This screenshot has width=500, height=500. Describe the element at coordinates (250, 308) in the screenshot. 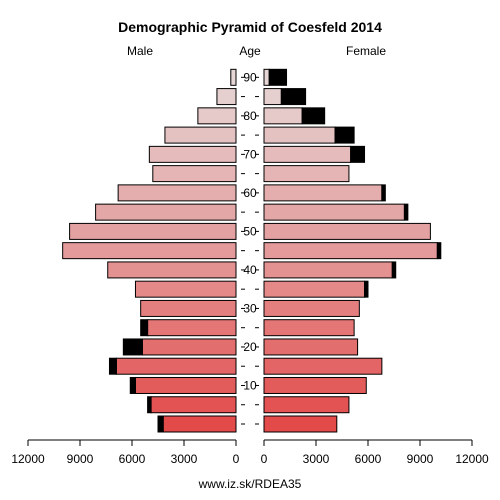

I see `age-tick-label: 30` at that location.